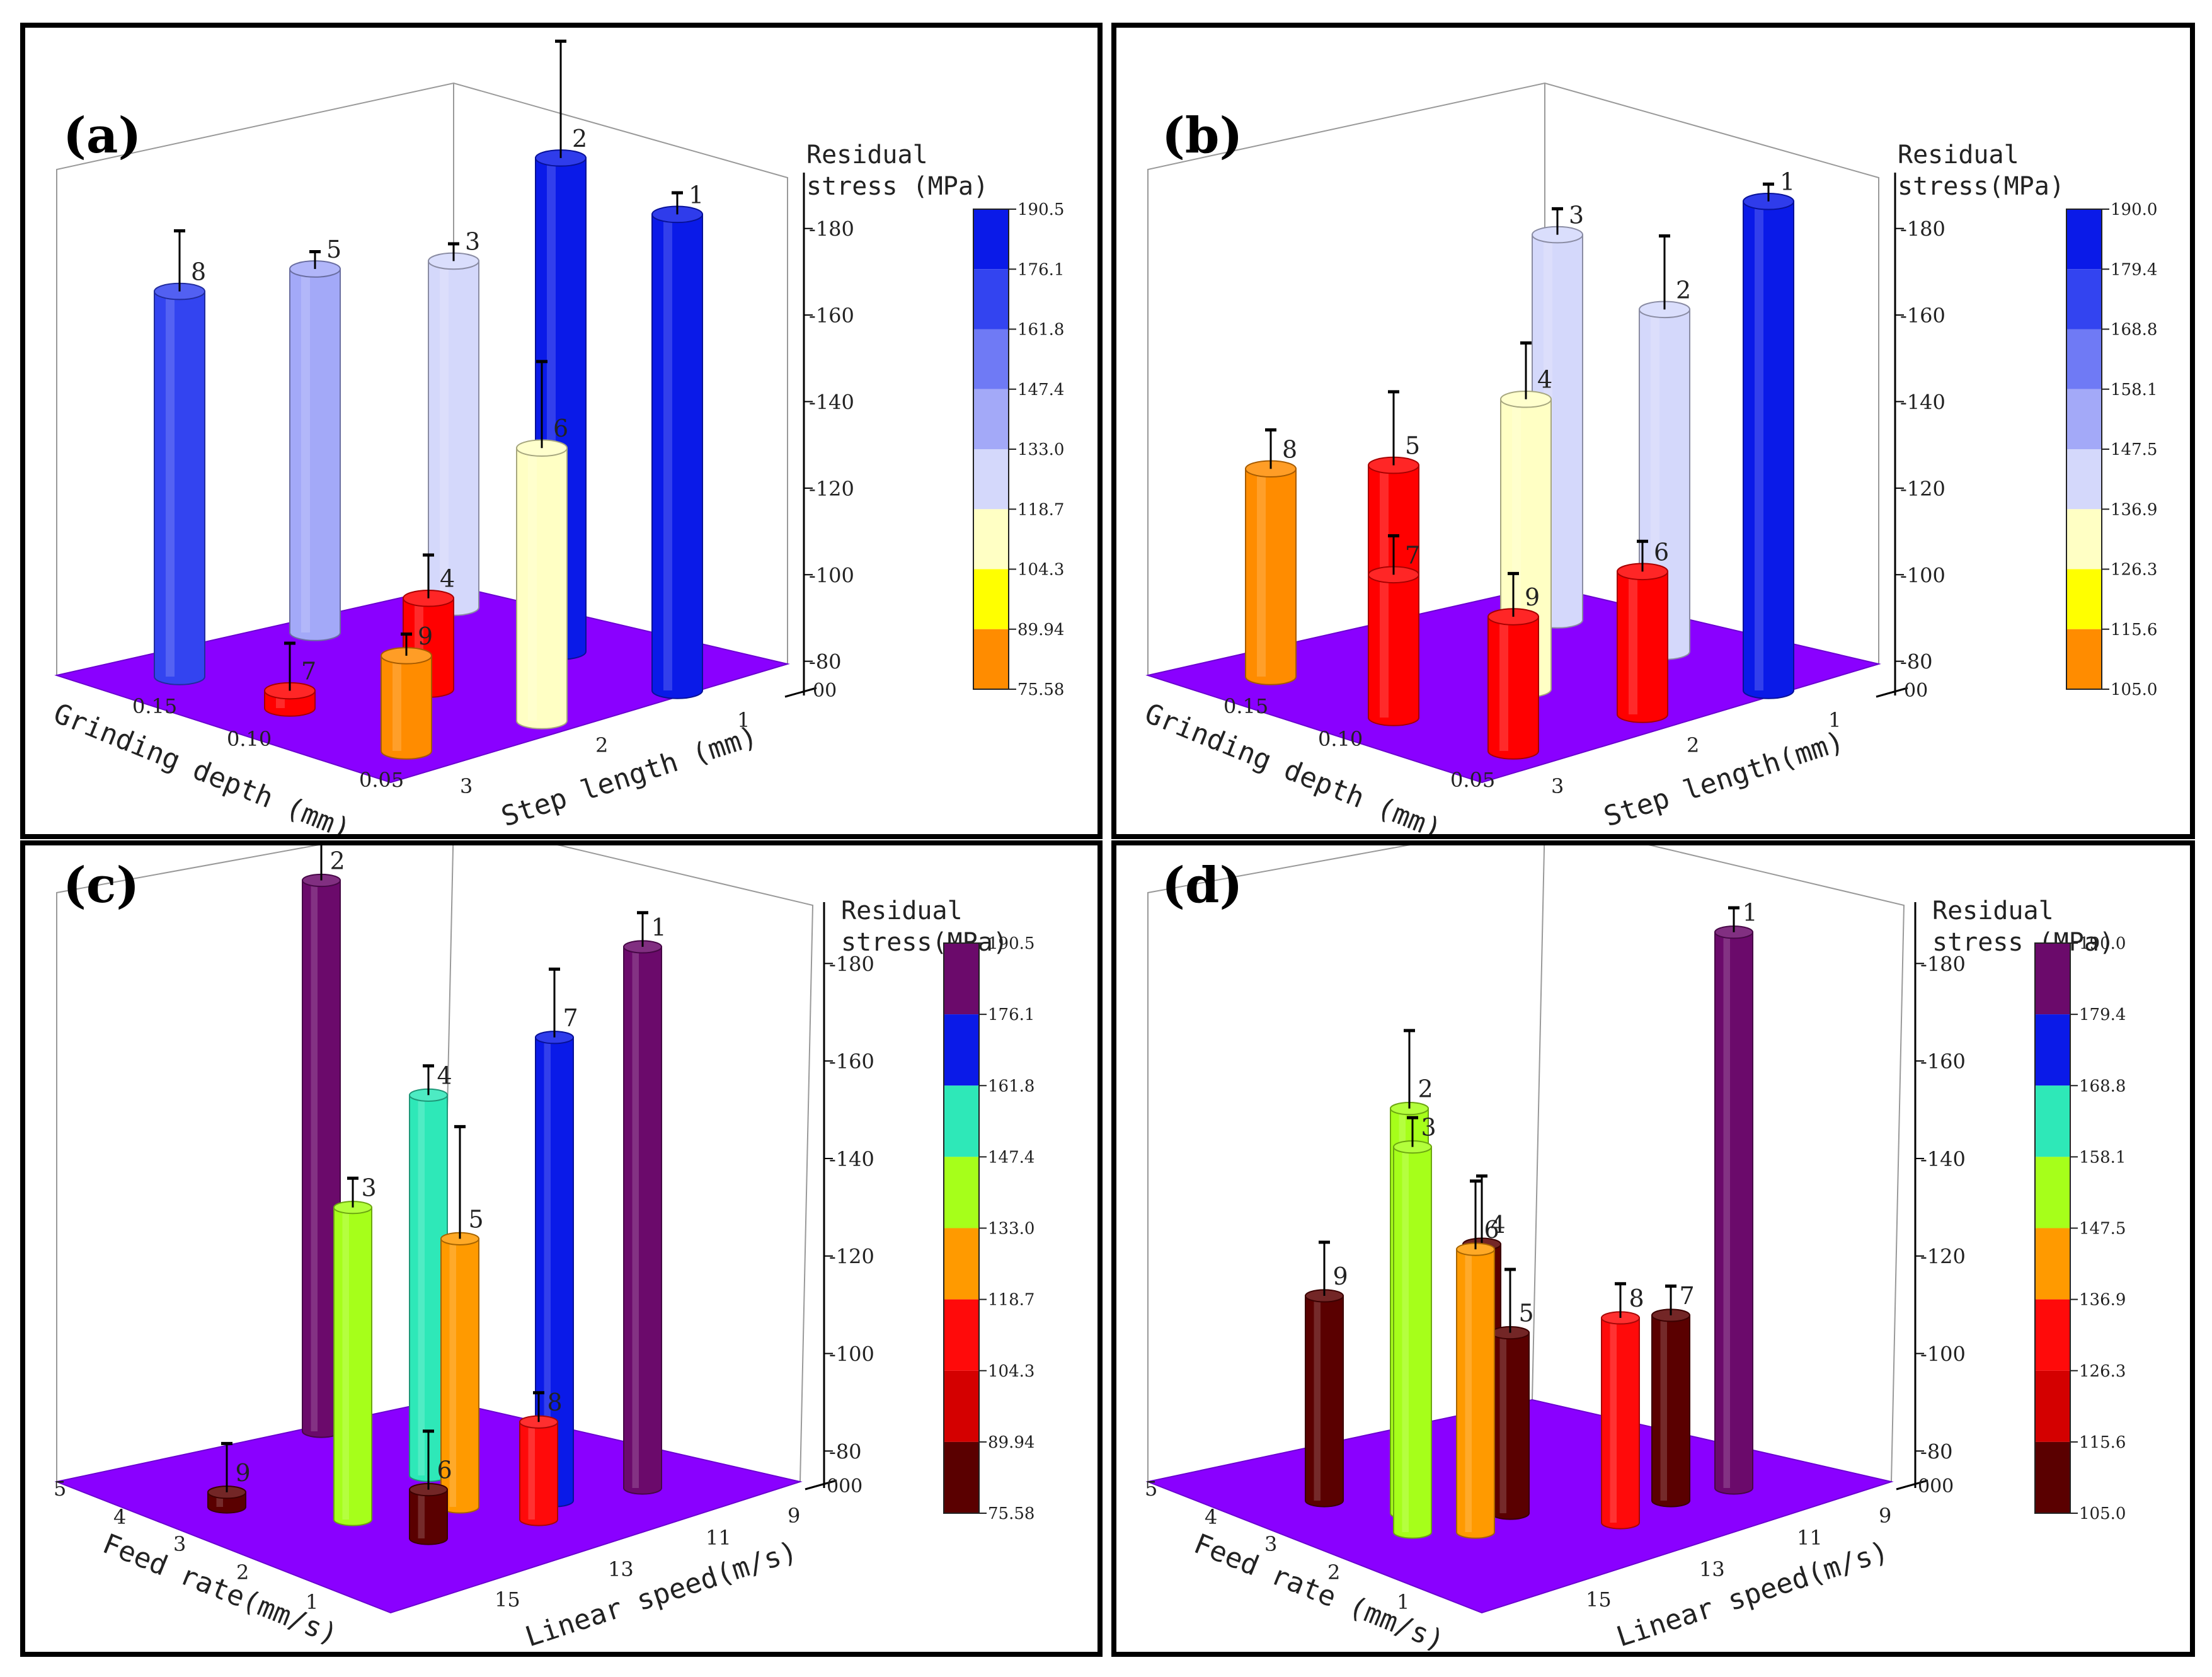 This screenshot has width=2212, height=1677. I want to click on x-tick-label: 0.10, so click(1340, 739).